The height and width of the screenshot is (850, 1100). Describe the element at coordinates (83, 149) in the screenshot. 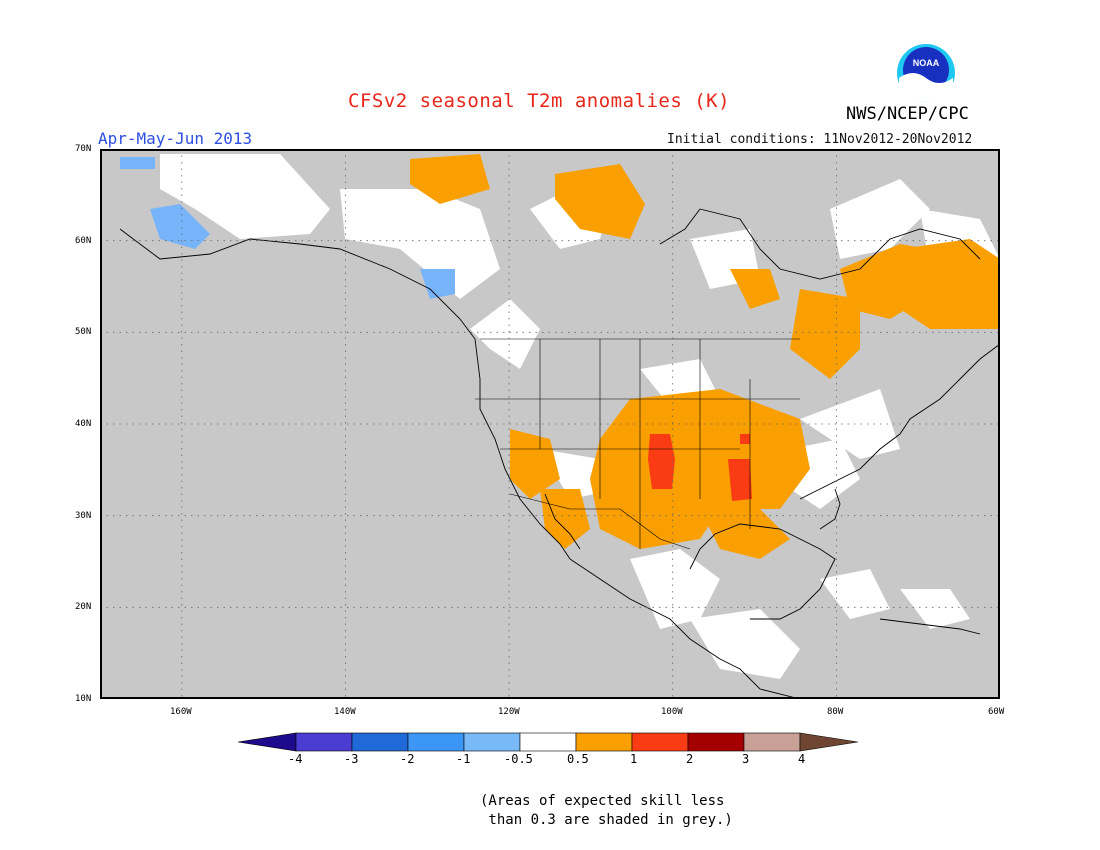

I see `lat-label-70n: 70N` at that location.